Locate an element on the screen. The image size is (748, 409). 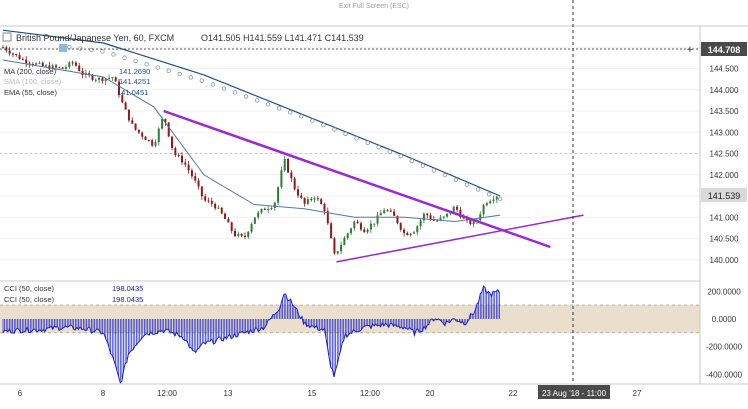
price-tick-label: 141.000 is located at coordinates (724, 217).